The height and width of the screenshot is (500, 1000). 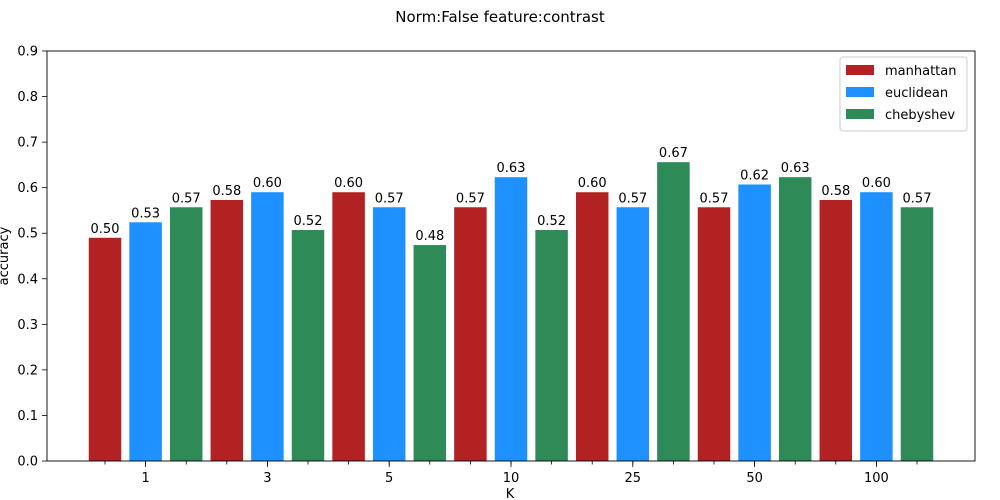 I want to click on legend-swatch-chebyshev, so click(x=860, y=114).